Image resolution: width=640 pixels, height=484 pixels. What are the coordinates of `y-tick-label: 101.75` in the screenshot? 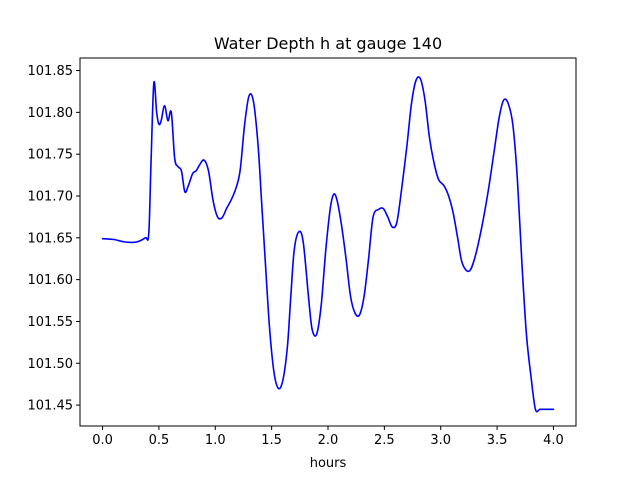 It's located at (51, 155).